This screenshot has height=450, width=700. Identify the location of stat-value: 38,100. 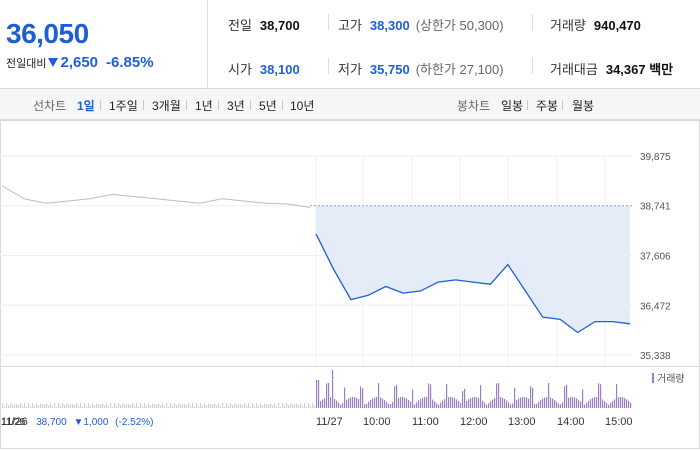
(279, 69).